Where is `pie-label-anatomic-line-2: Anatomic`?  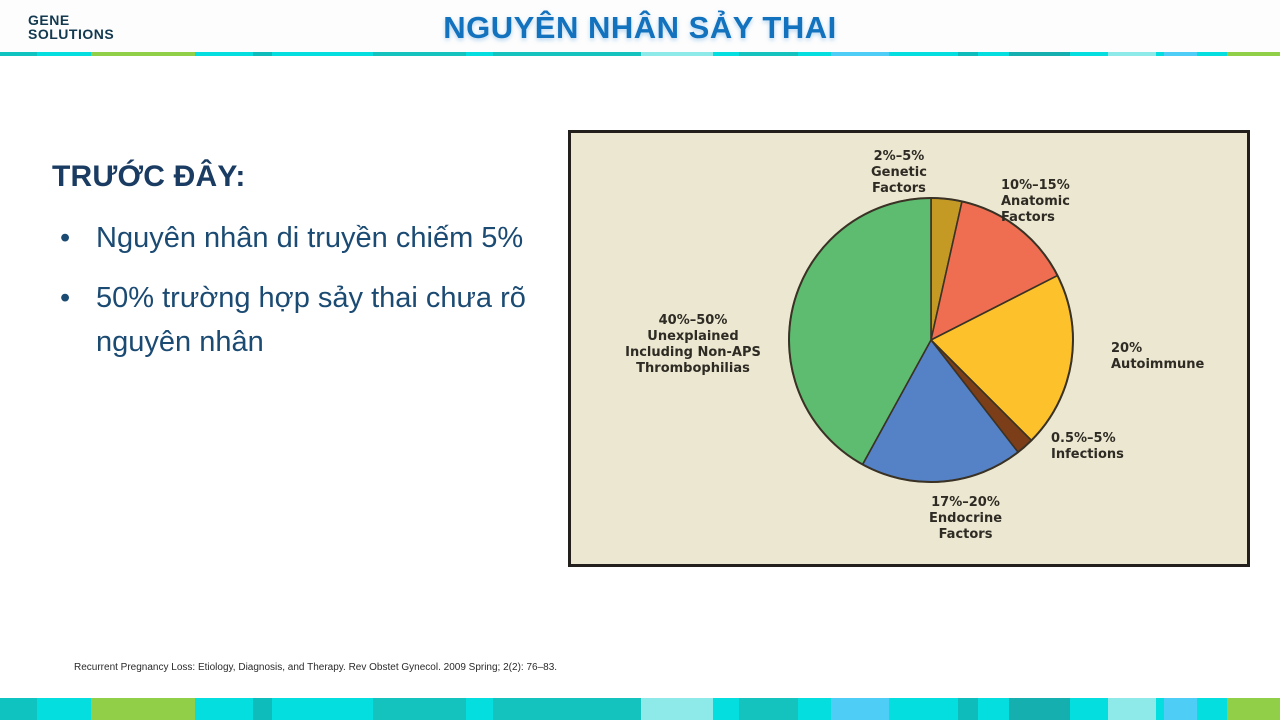
pie-label-anatomic-line-2: Anatomic is located at coordinates (1035, 201).